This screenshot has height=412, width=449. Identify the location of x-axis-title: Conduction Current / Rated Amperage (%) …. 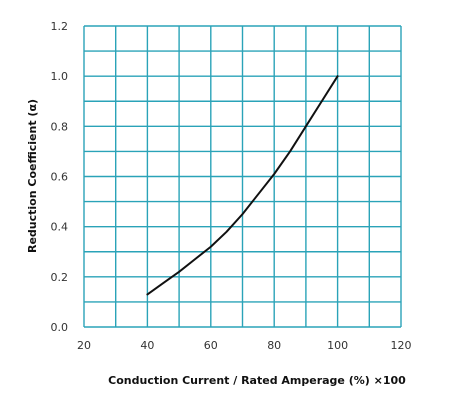
(257, 380).